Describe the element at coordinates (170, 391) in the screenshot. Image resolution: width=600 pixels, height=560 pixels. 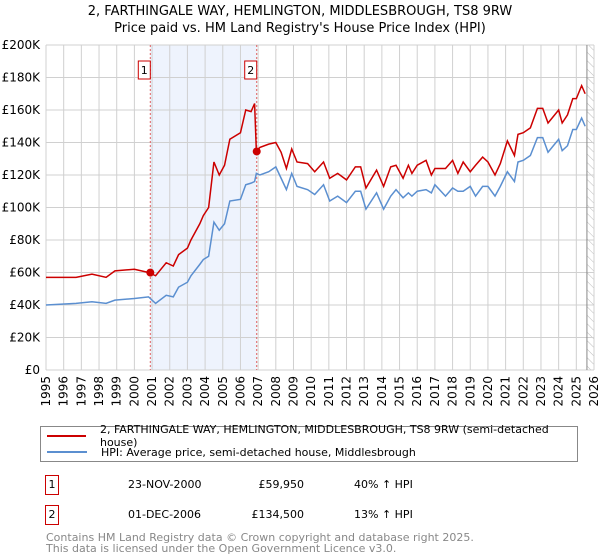
I see `x-tick-label: 2002` at that location.